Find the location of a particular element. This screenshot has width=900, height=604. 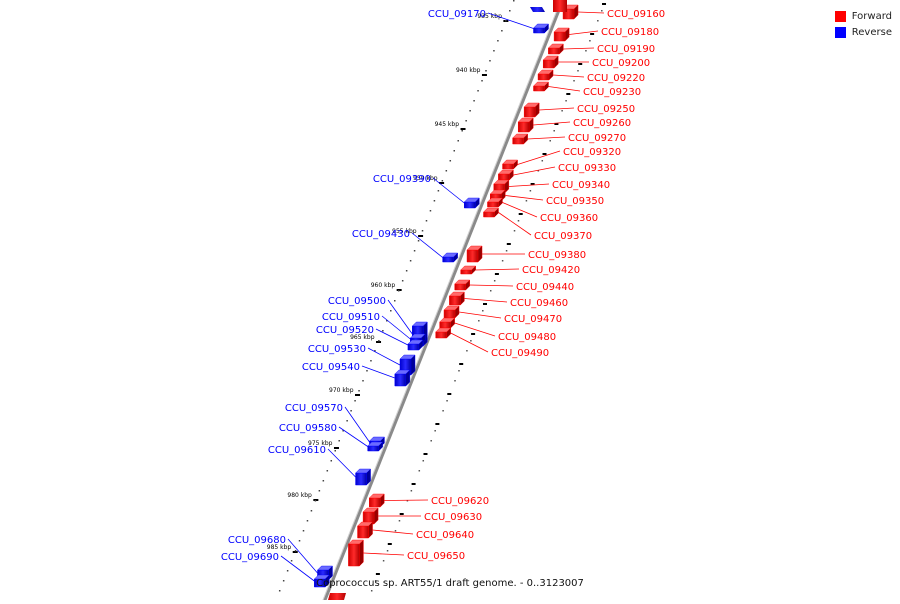

gene-label: CCU_09330 is located at coordinates (587, 168).